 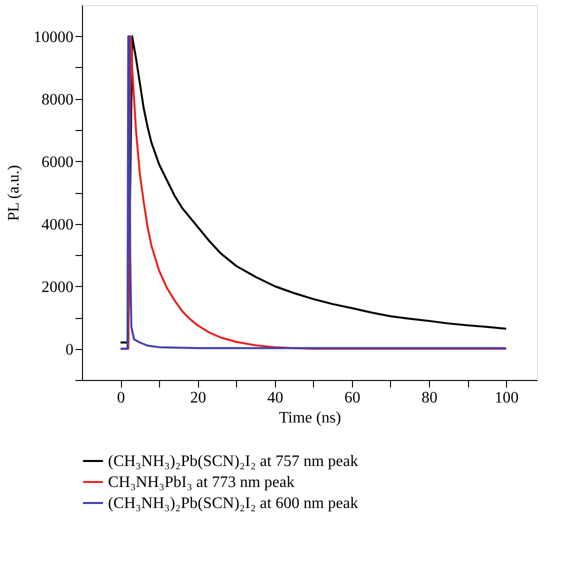 I want to click on x-tick-label: 60, so click(x=352, y=398).